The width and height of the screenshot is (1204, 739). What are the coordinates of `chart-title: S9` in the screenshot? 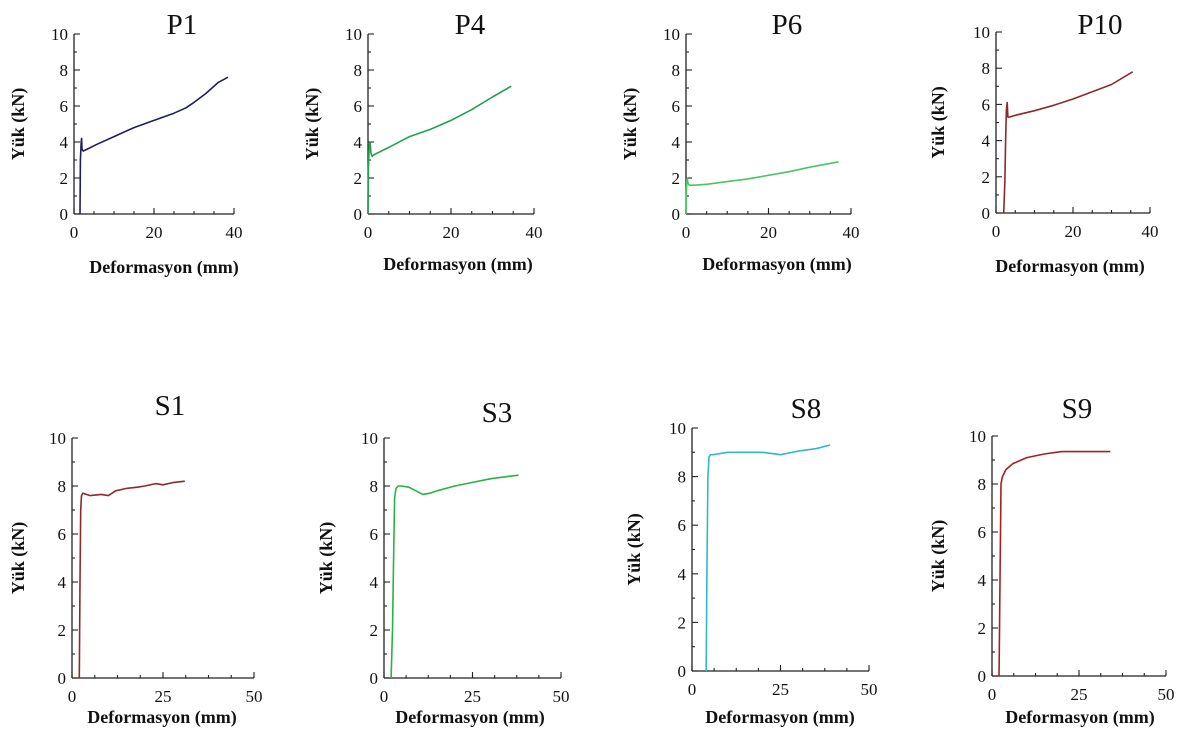 It's located at (1077, 409).